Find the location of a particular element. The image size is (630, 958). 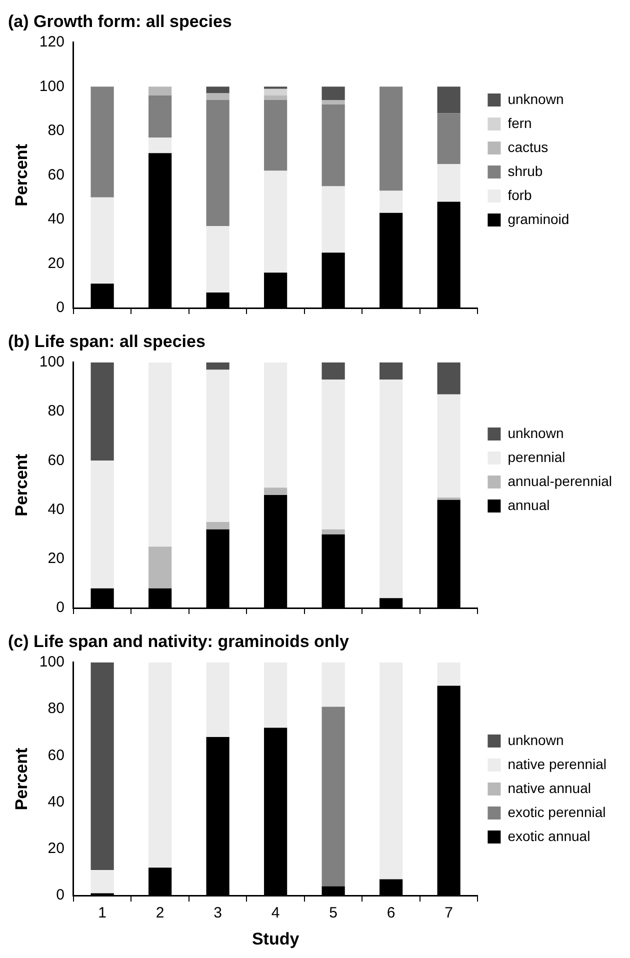

legend-label: graminoid is located at coordinates (539, 218).